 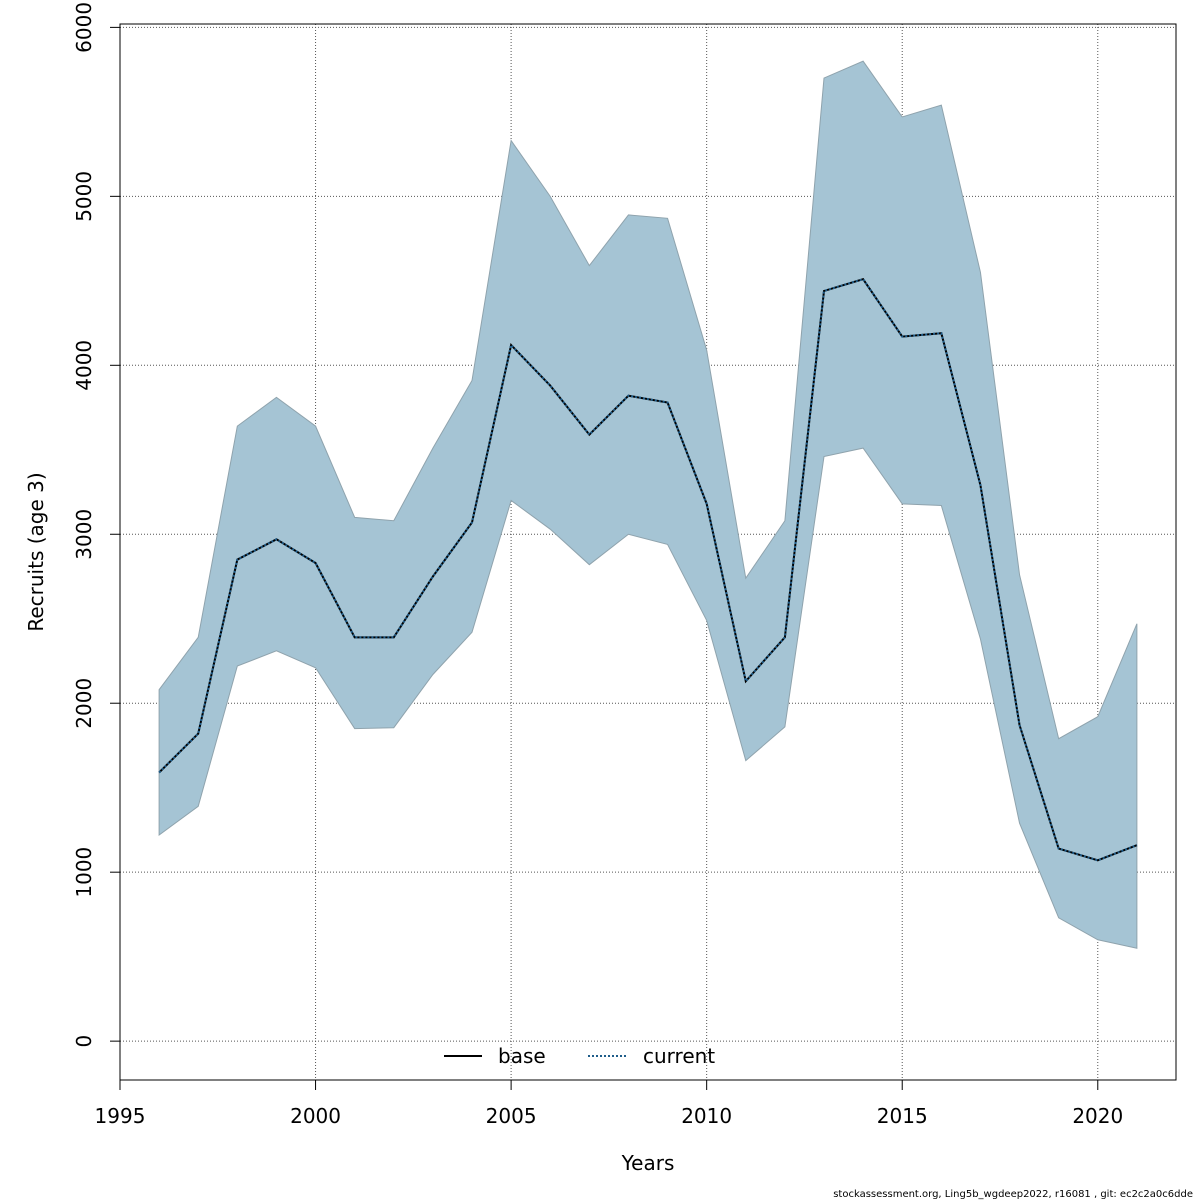 I want to click on x-tick-label: 2020, so click(x=1097, y=1116).